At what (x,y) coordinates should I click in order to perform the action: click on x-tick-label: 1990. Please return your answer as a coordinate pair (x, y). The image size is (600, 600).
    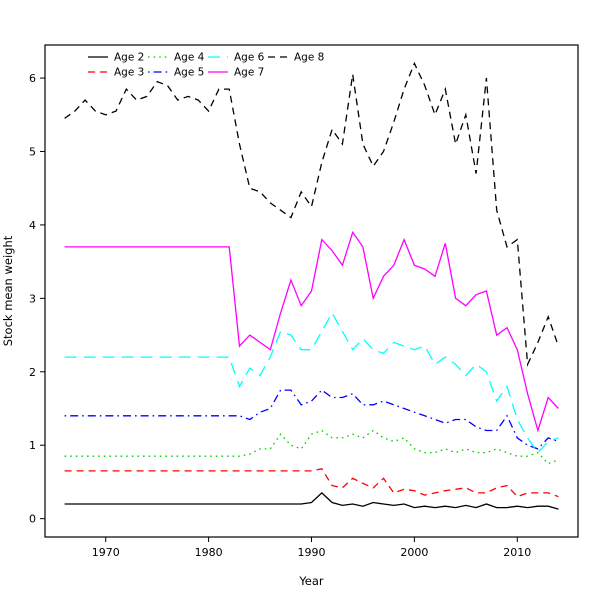
    Looking at the image, I should click on (312, 552).